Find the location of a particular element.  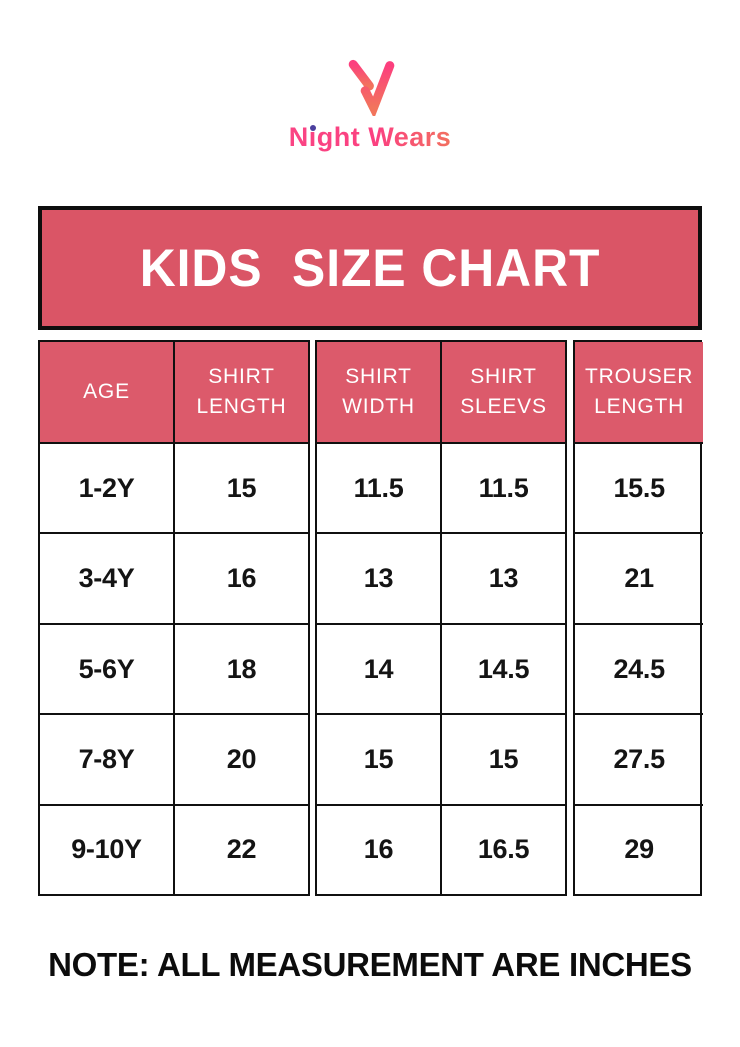

column-trouser-length: TROUSER LENGTH 15.5 21 24.5 27.5 29 is located at coordinates (639, 618).